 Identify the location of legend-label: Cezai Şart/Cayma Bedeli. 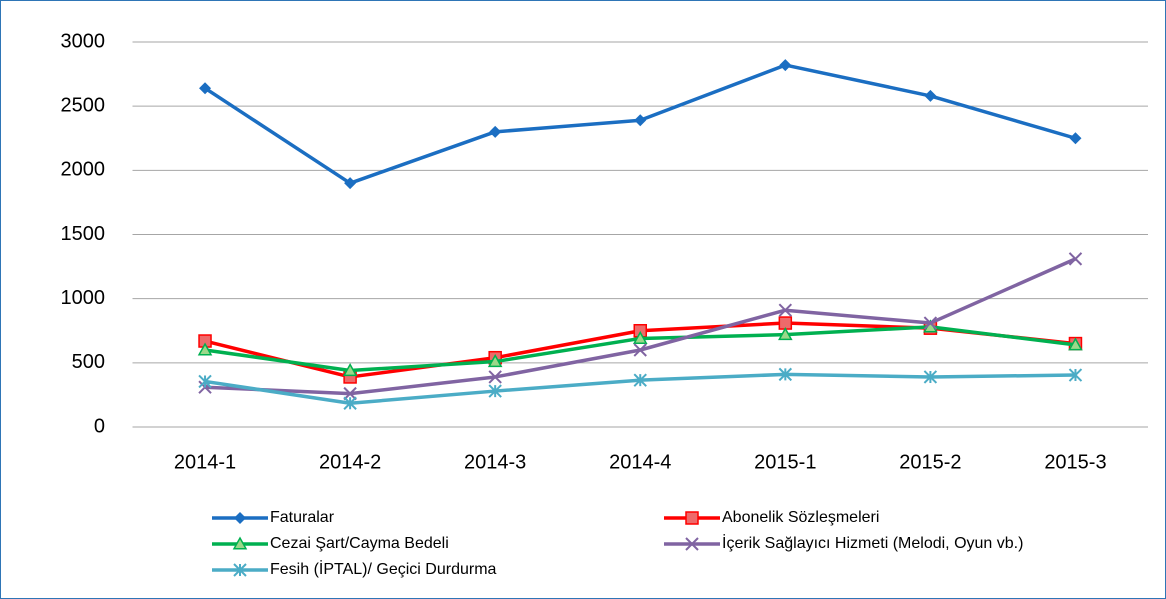
(359, 543).